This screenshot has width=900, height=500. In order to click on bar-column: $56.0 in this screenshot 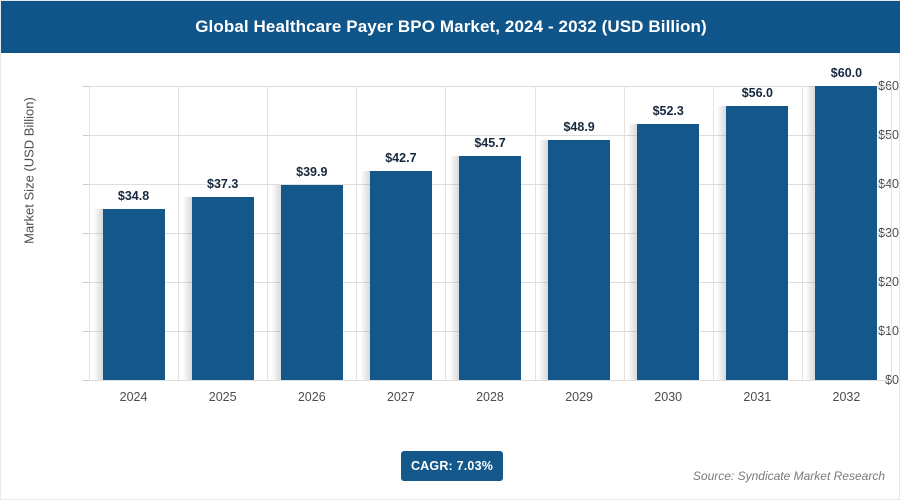, I will do `click(753, 232)`.